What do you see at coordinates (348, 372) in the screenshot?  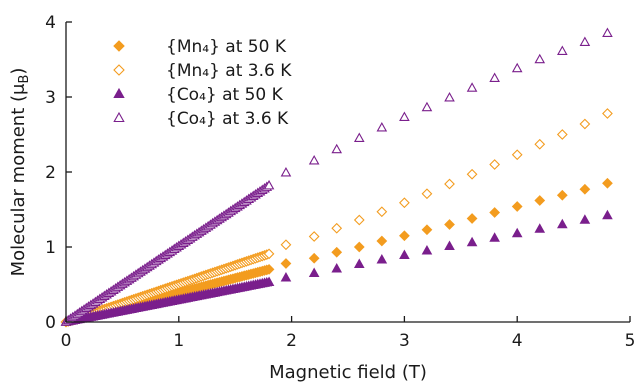 I see `x-axis-label: Magnetic field (T)` at bounding box center [348, 372].